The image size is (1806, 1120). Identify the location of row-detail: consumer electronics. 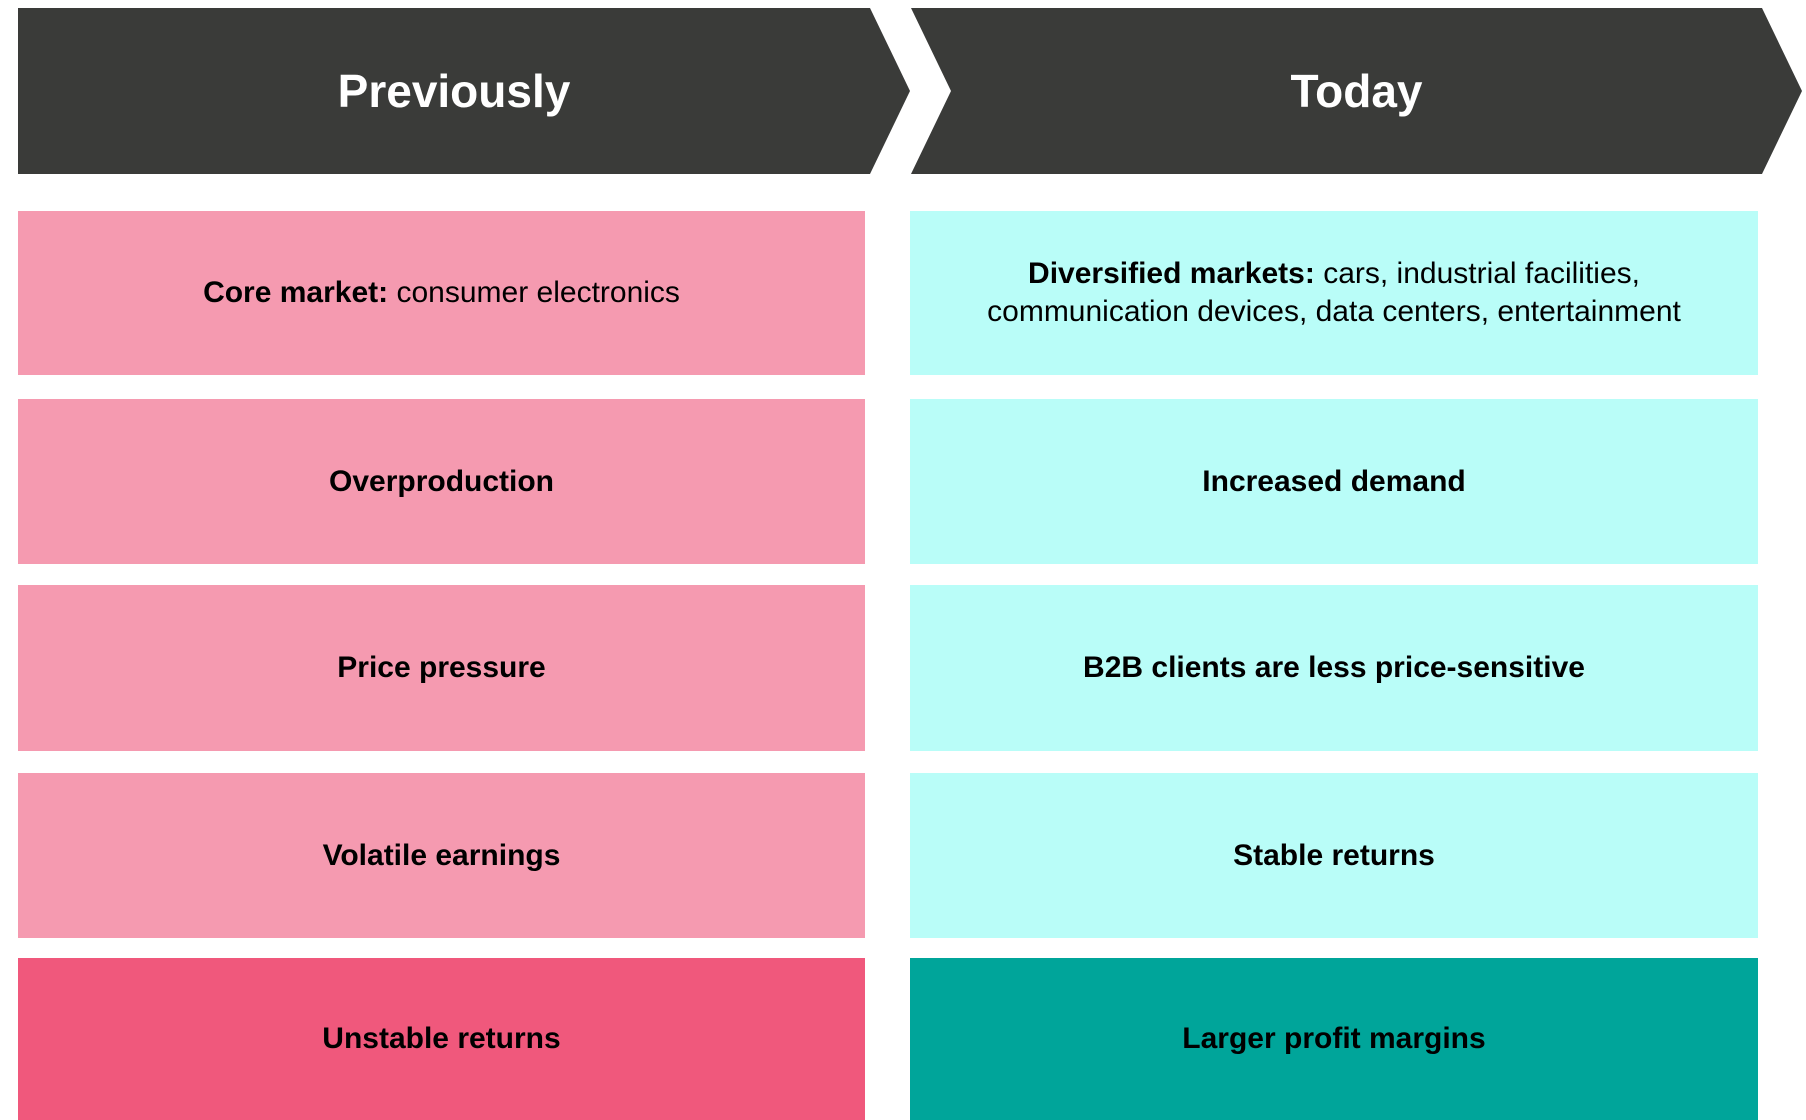
(538, 292).